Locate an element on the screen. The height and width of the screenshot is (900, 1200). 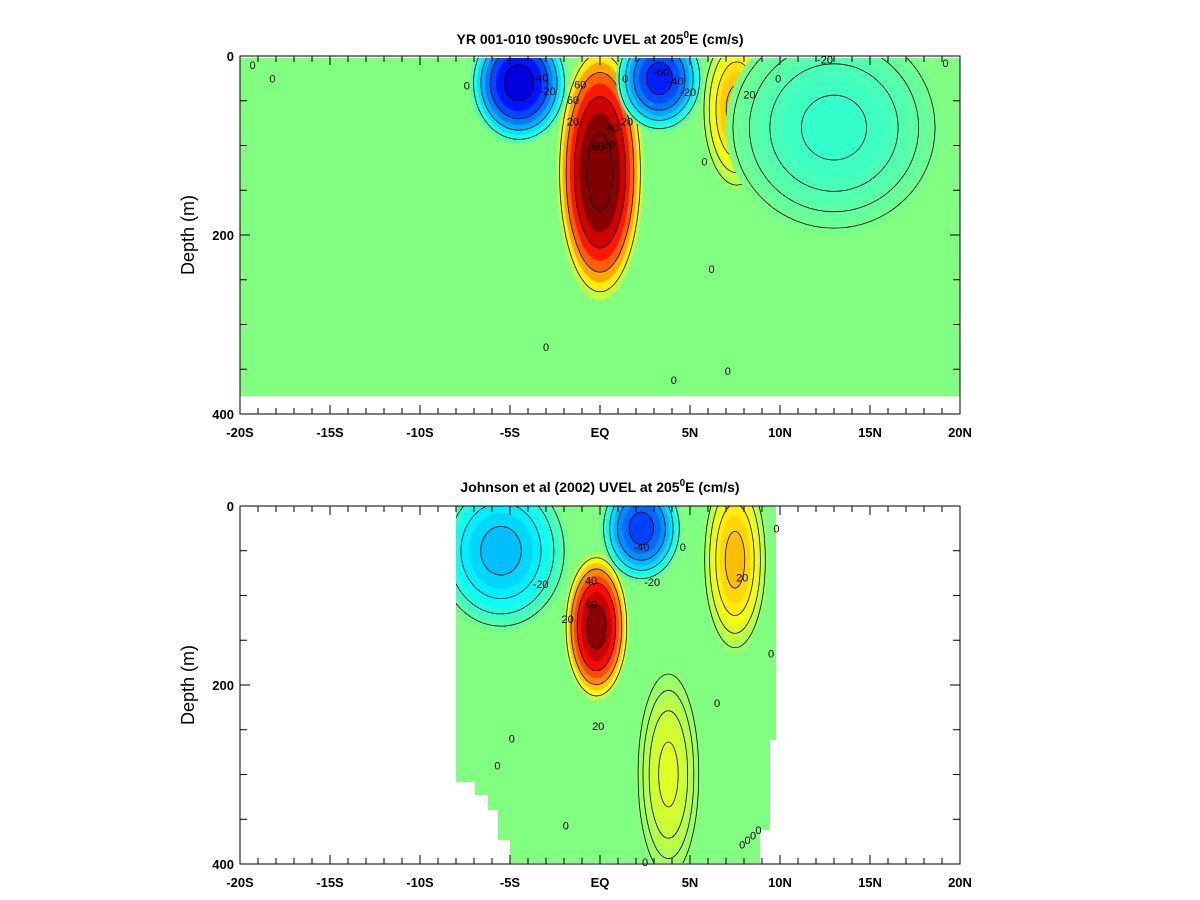
x-tick-label: -10S is located at coordinates (420, 882).